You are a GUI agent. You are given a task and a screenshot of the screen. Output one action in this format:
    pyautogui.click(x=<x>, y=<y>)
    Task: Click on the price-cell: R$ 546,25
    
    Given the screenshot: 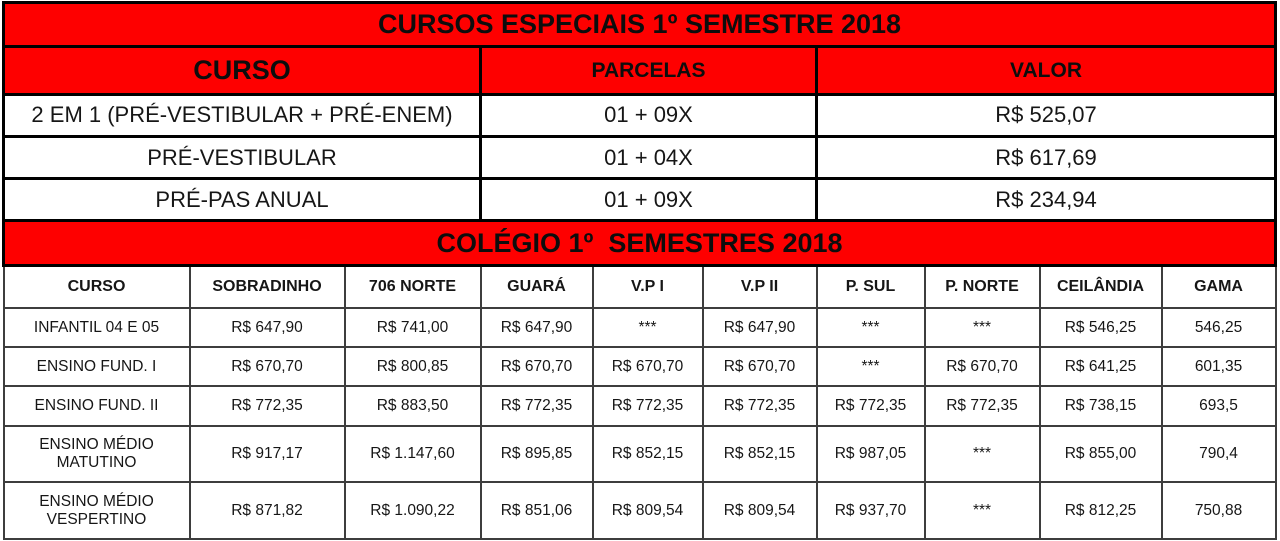 What is the action you would take?
    pyautogui.click(x=1100, y=328)
    